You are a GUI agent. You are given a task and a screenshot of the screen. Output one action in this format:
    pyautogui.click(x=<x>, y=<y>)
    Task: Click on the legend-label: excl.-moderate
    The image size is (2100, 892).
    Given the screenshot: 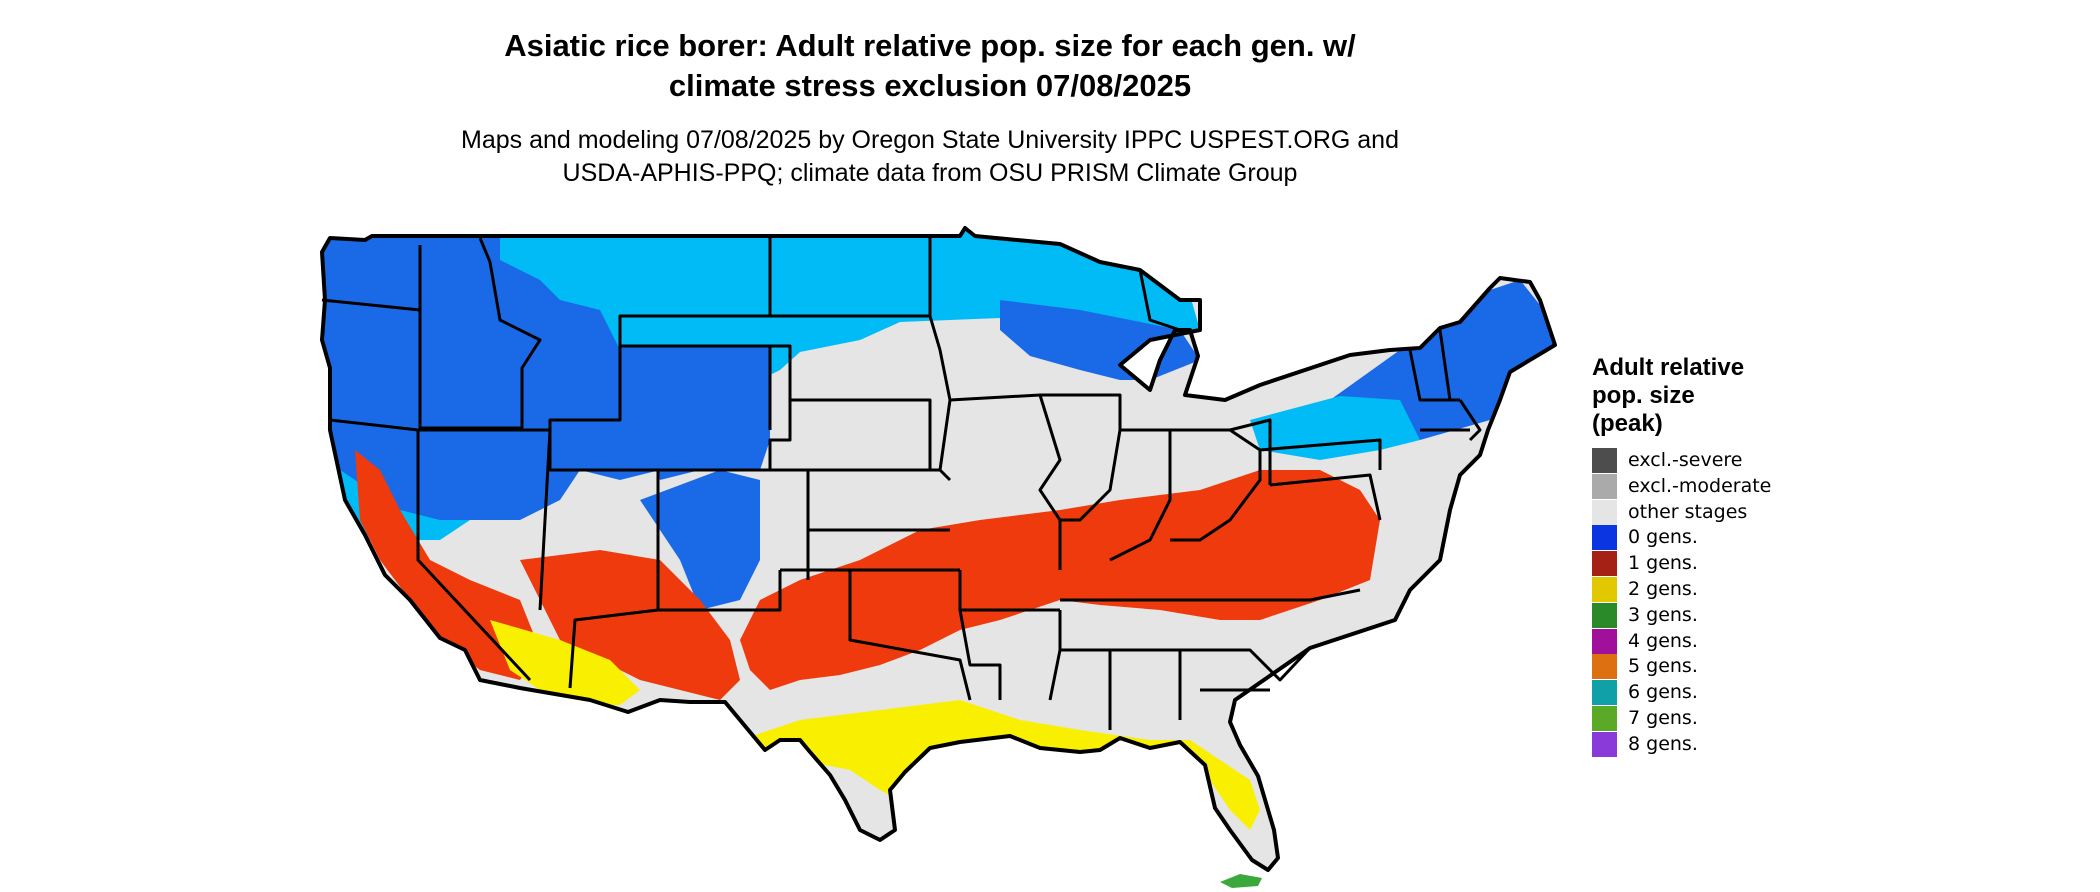 What is the action you would take?
    pyautogui.click(x=1700, y=485)
    